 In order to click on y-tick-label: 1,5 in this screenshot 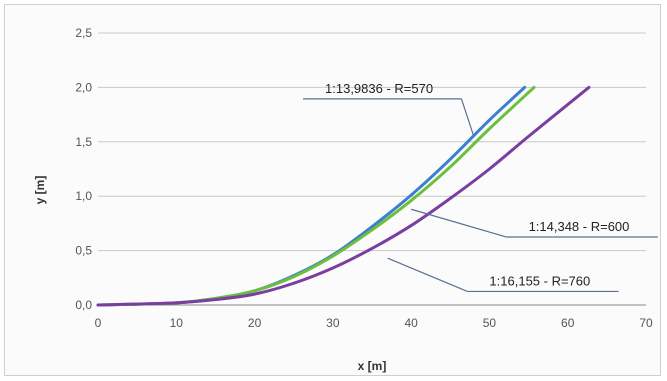, I will do `click(83, 142)`.